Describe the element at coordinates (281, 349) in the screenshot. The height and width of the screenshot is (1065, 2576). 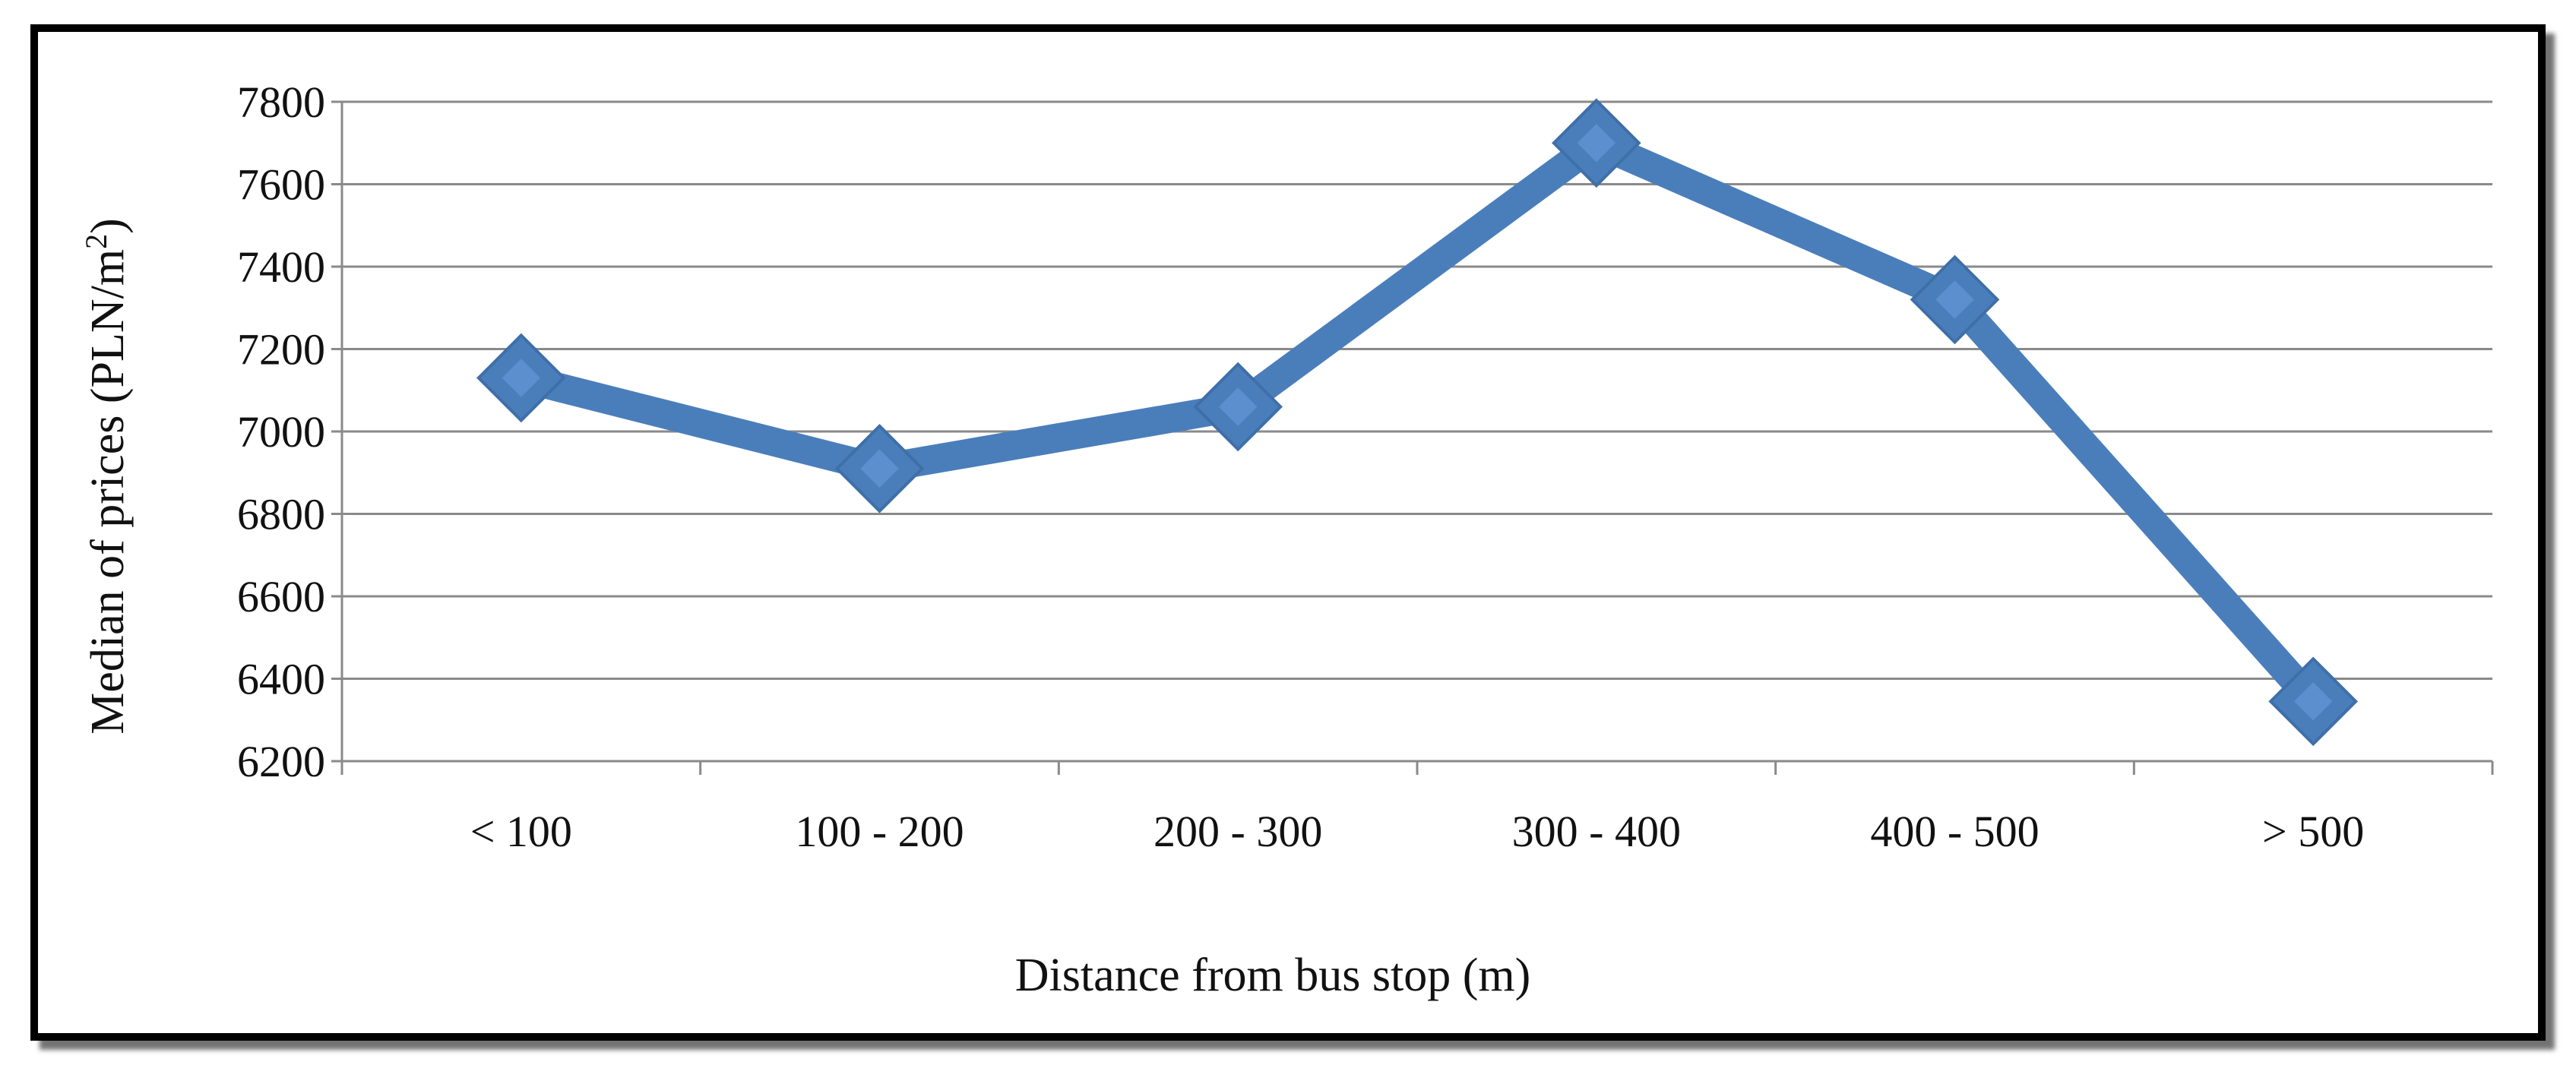
I see `y-tick-label-7200: 7200` at that location.